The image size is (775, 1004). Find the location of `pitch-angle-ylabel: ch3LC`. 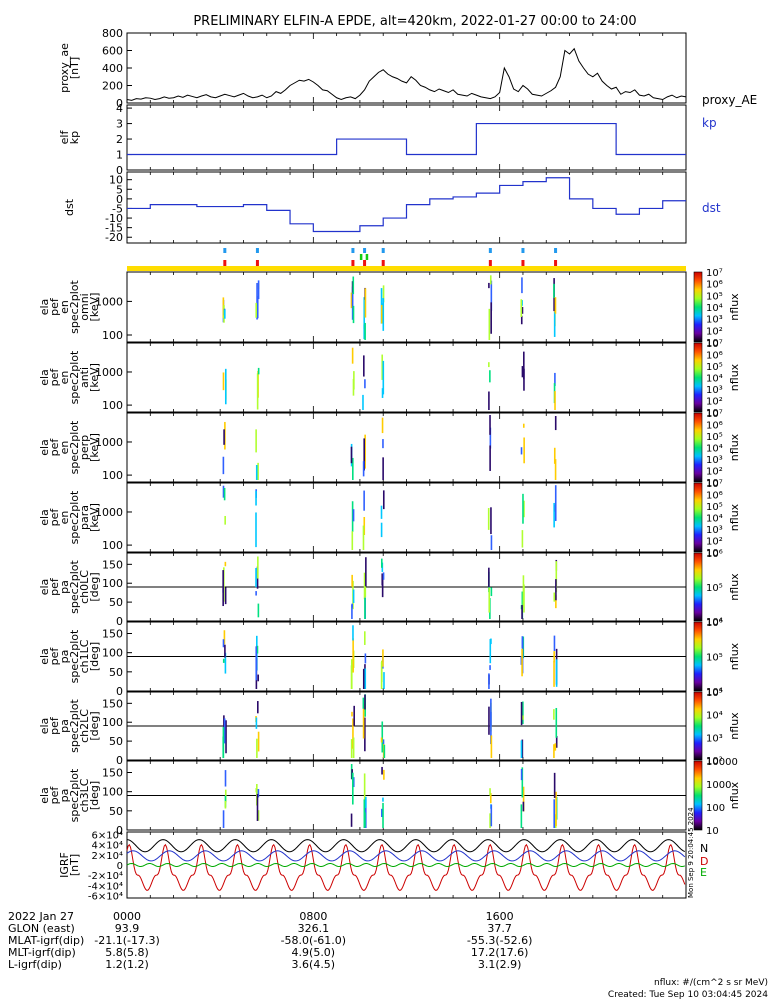

pitch-angle-ylabel: ch3LC is located at coordinates (84, 795).